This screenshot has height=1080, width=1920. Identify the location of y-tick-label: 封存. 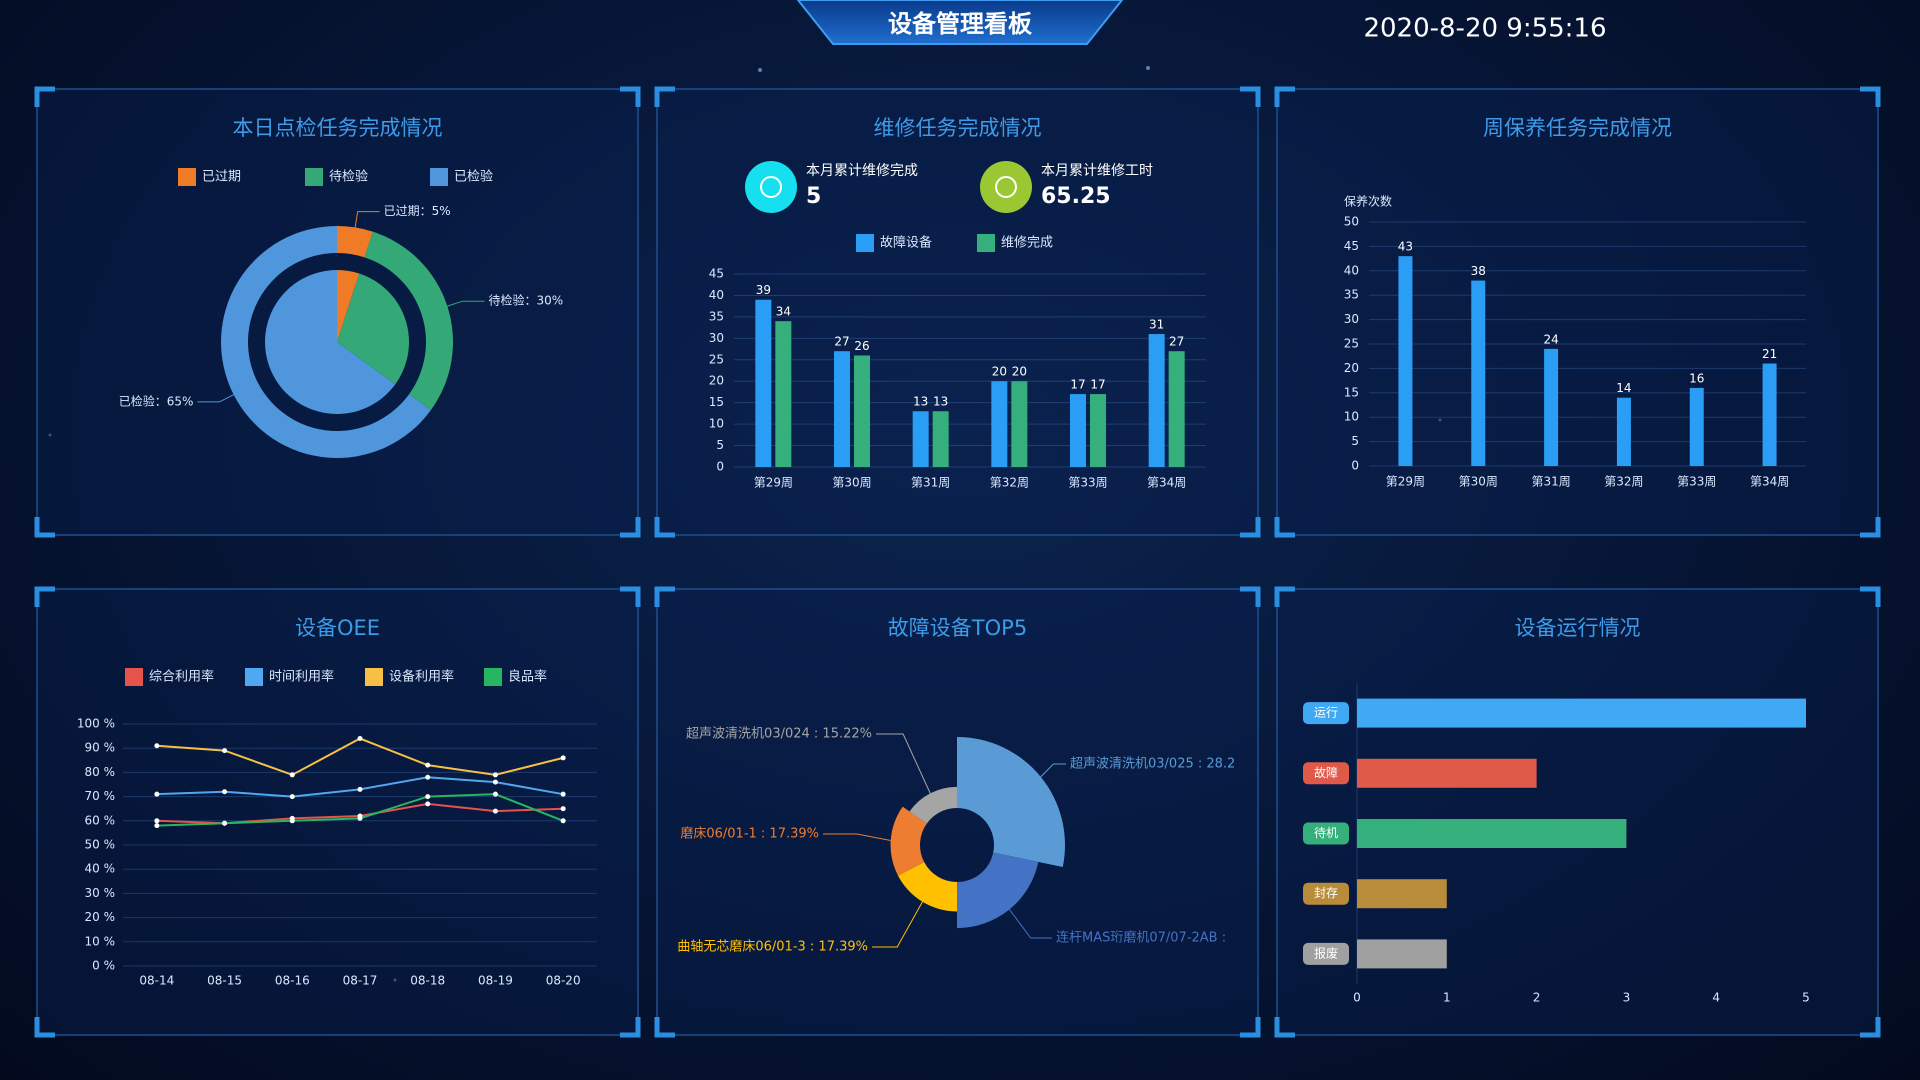
(1326, 893).